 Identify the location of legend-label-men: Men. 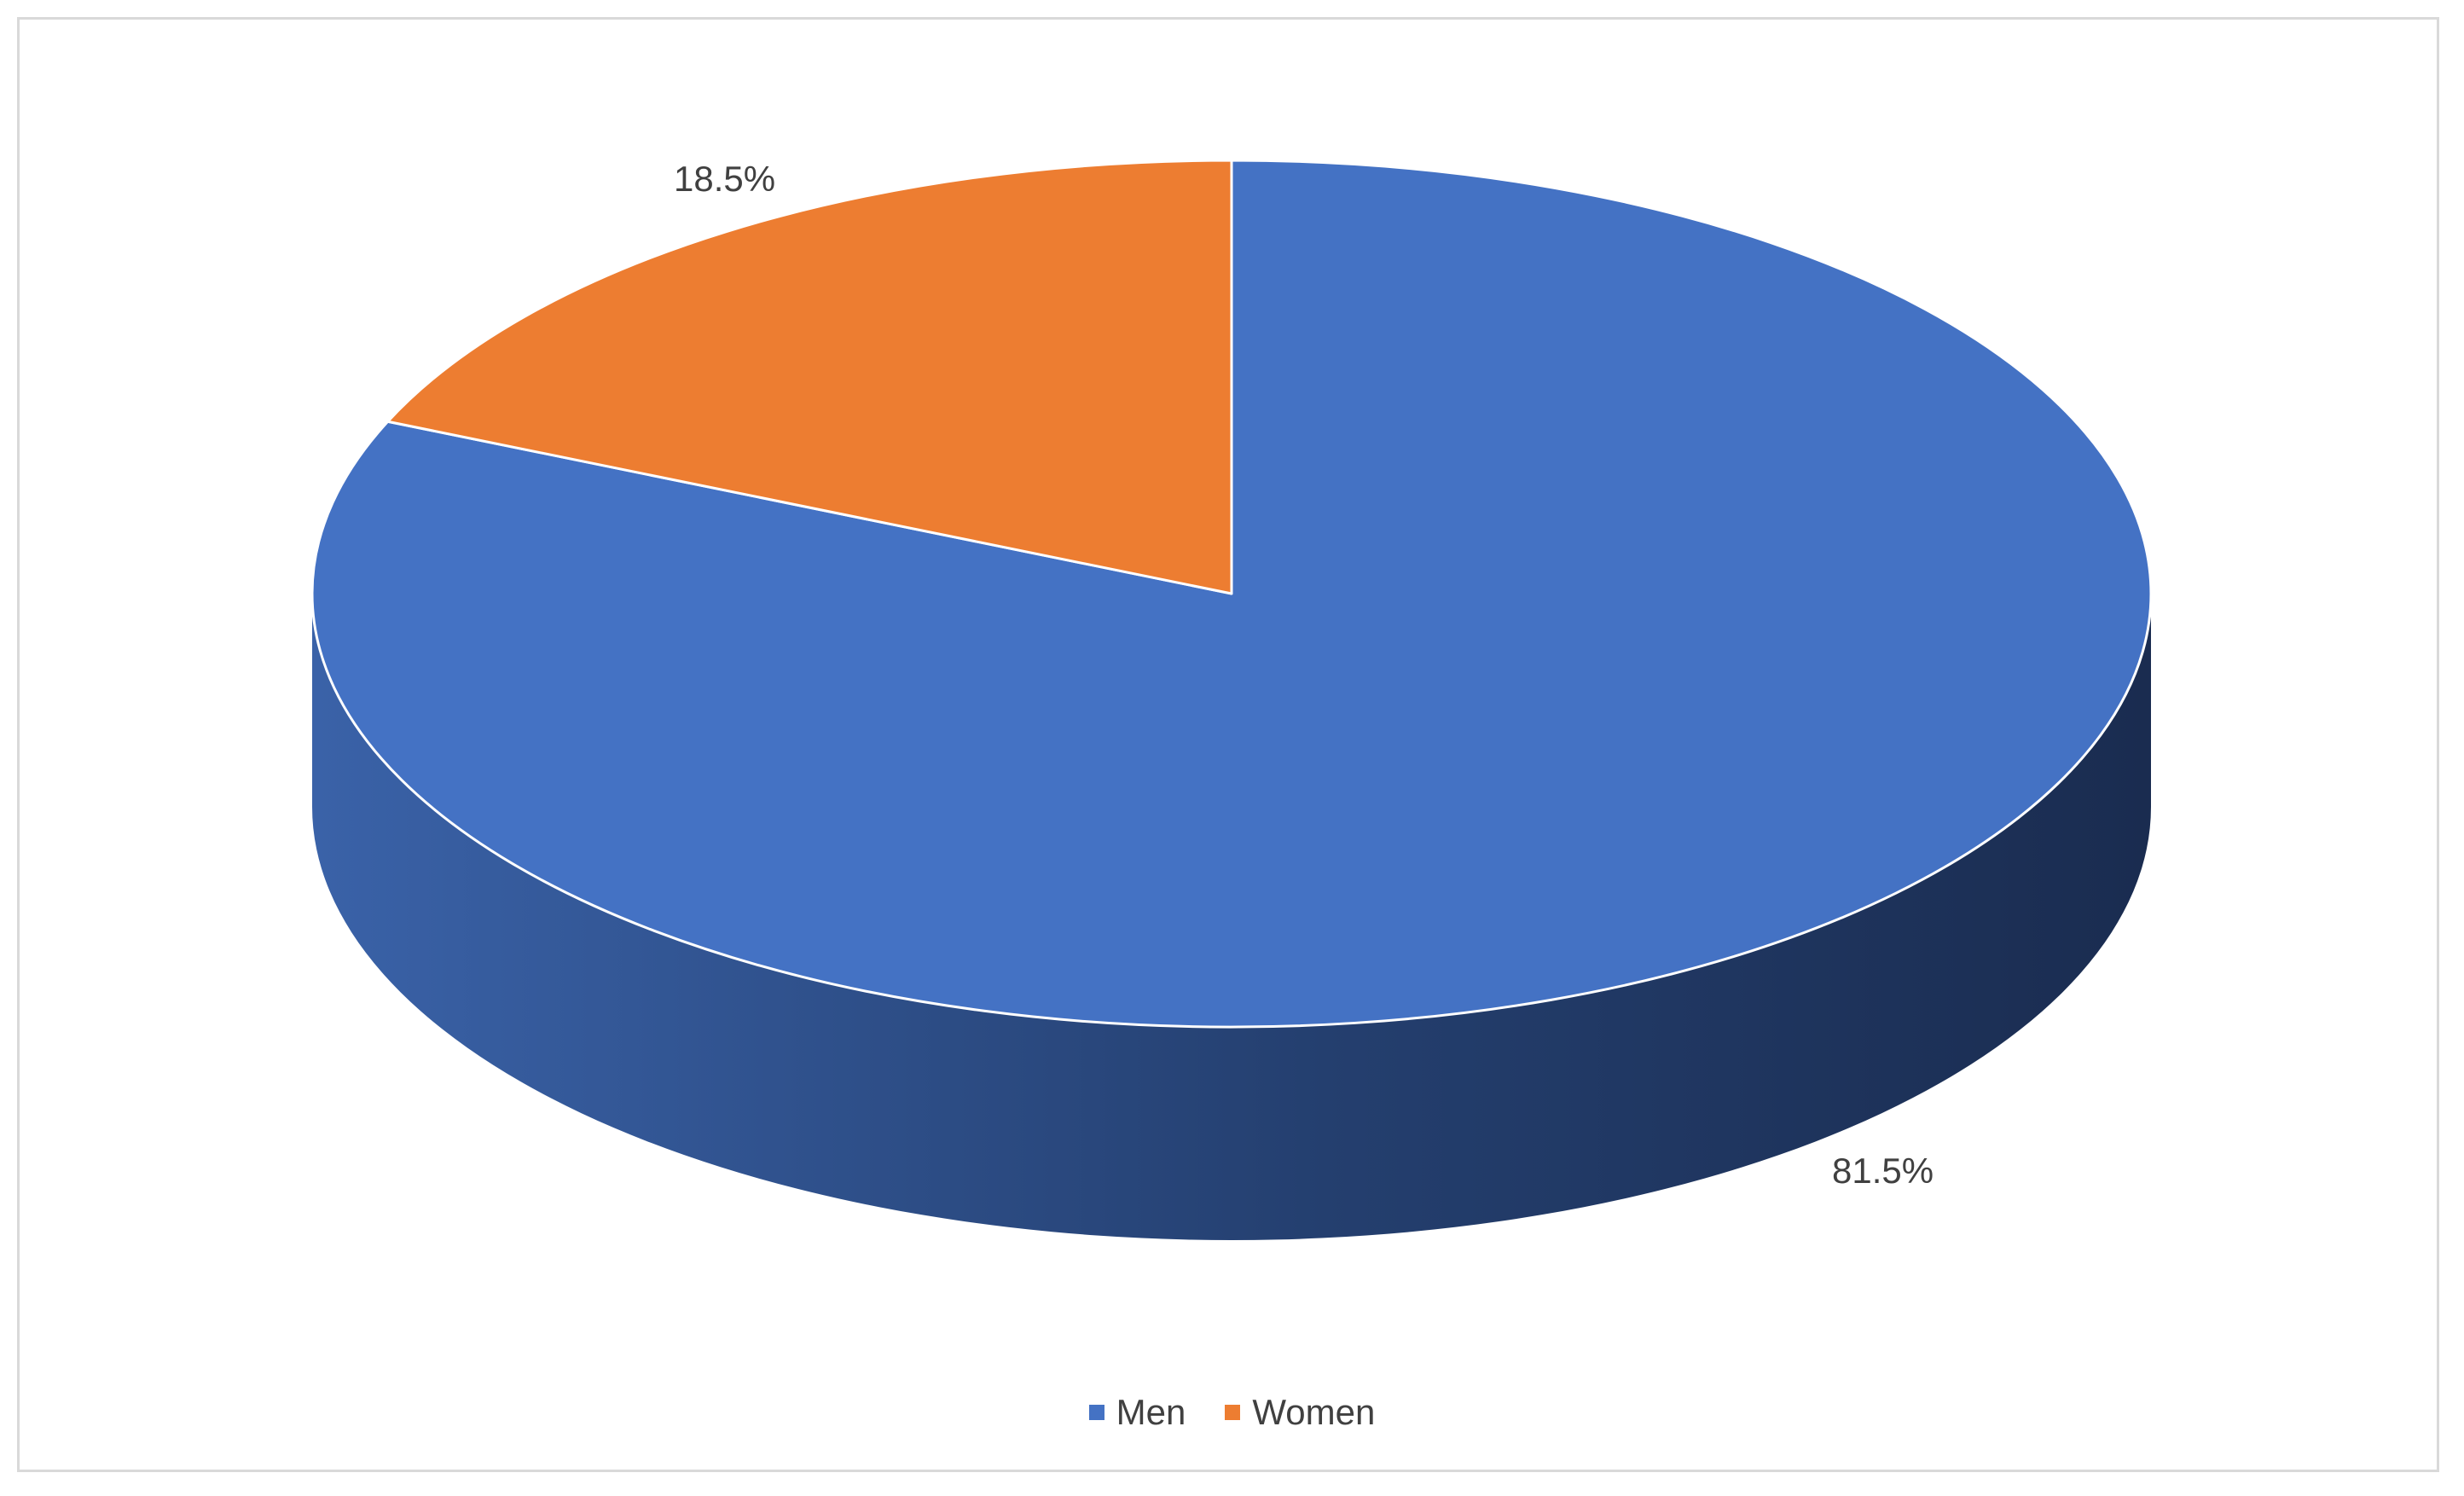
(1151, 1412).